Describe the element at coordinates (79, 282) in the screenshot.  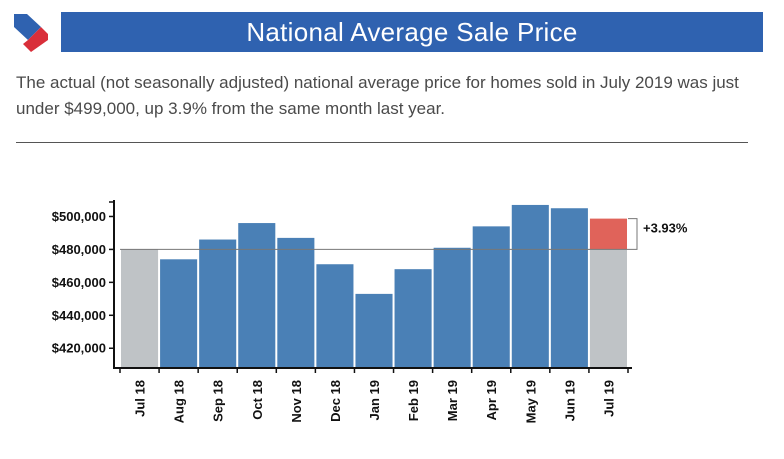
I see `y-tick-label: $460,000` at that location.